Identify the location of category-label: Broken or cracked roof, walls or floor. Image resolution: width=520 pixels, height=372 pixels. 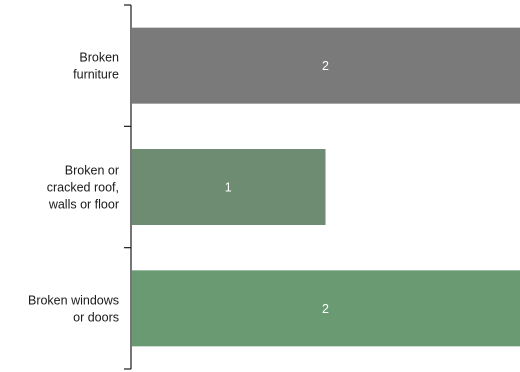
(83, 188).